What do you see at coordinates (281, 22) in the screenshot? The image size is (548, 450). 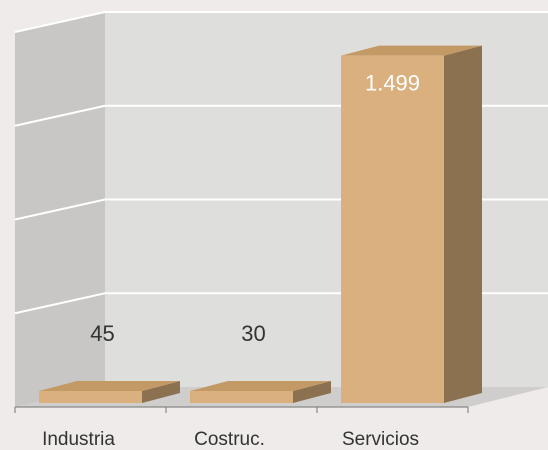 I see `gridline` at bounding box center [281, 22].